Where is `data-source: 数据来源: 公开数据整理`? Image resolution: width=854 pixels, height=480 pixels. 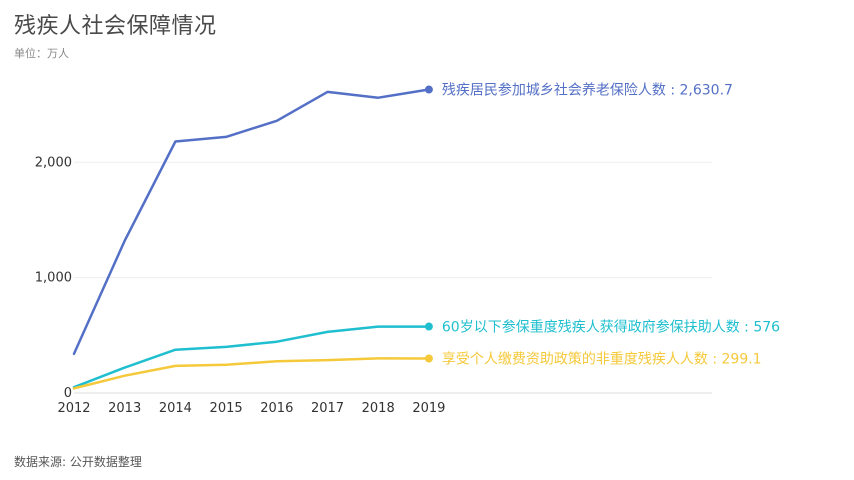 data-source: 数据来源: 公开数据整理 is located at coordinates (78, 462).